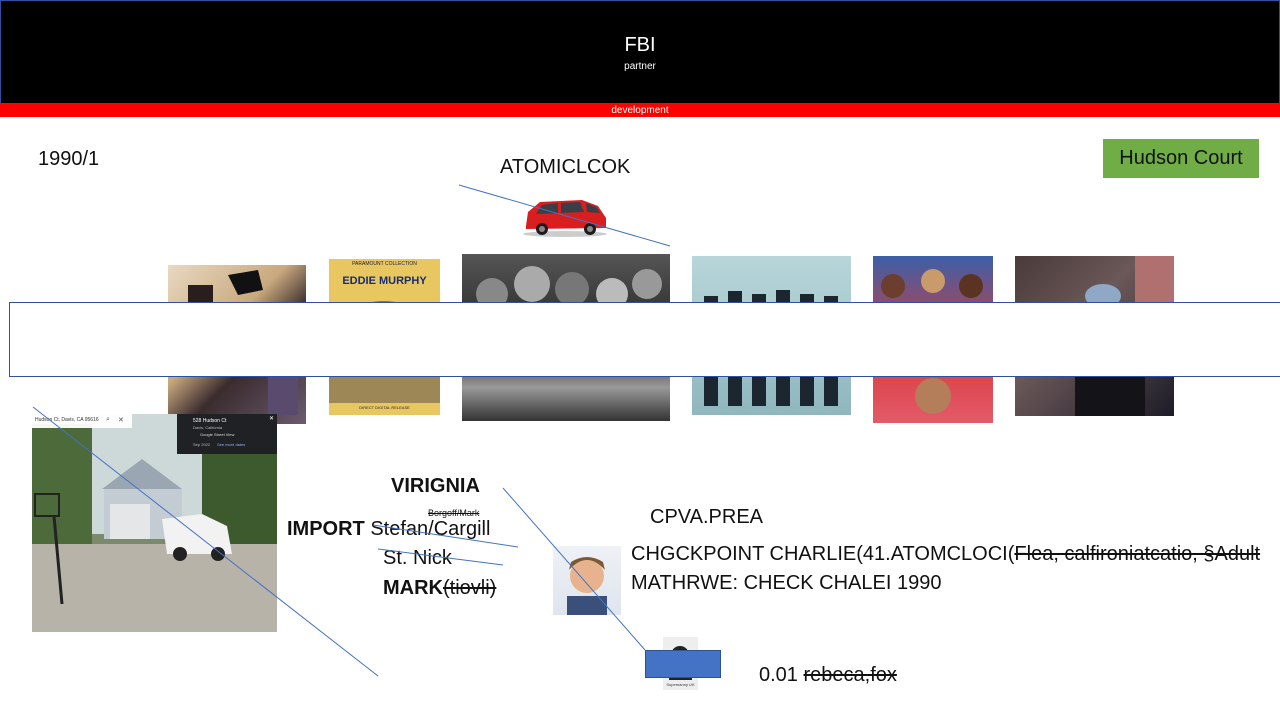  What do you see at coordinates (640, 45) in the screenshot?
I see `header-title: FBI` at bounding box center [640, 45].